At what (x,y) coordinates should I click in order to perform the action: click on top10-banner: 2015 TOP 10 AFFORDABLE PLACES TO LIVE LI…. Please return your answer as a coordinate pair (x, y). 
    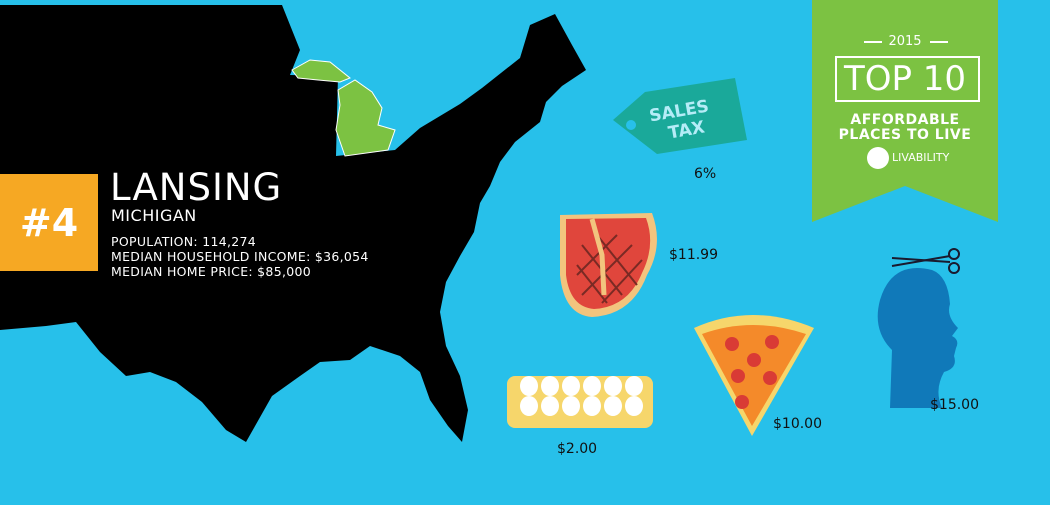
    Looking at the image, I should click on (905, 111).